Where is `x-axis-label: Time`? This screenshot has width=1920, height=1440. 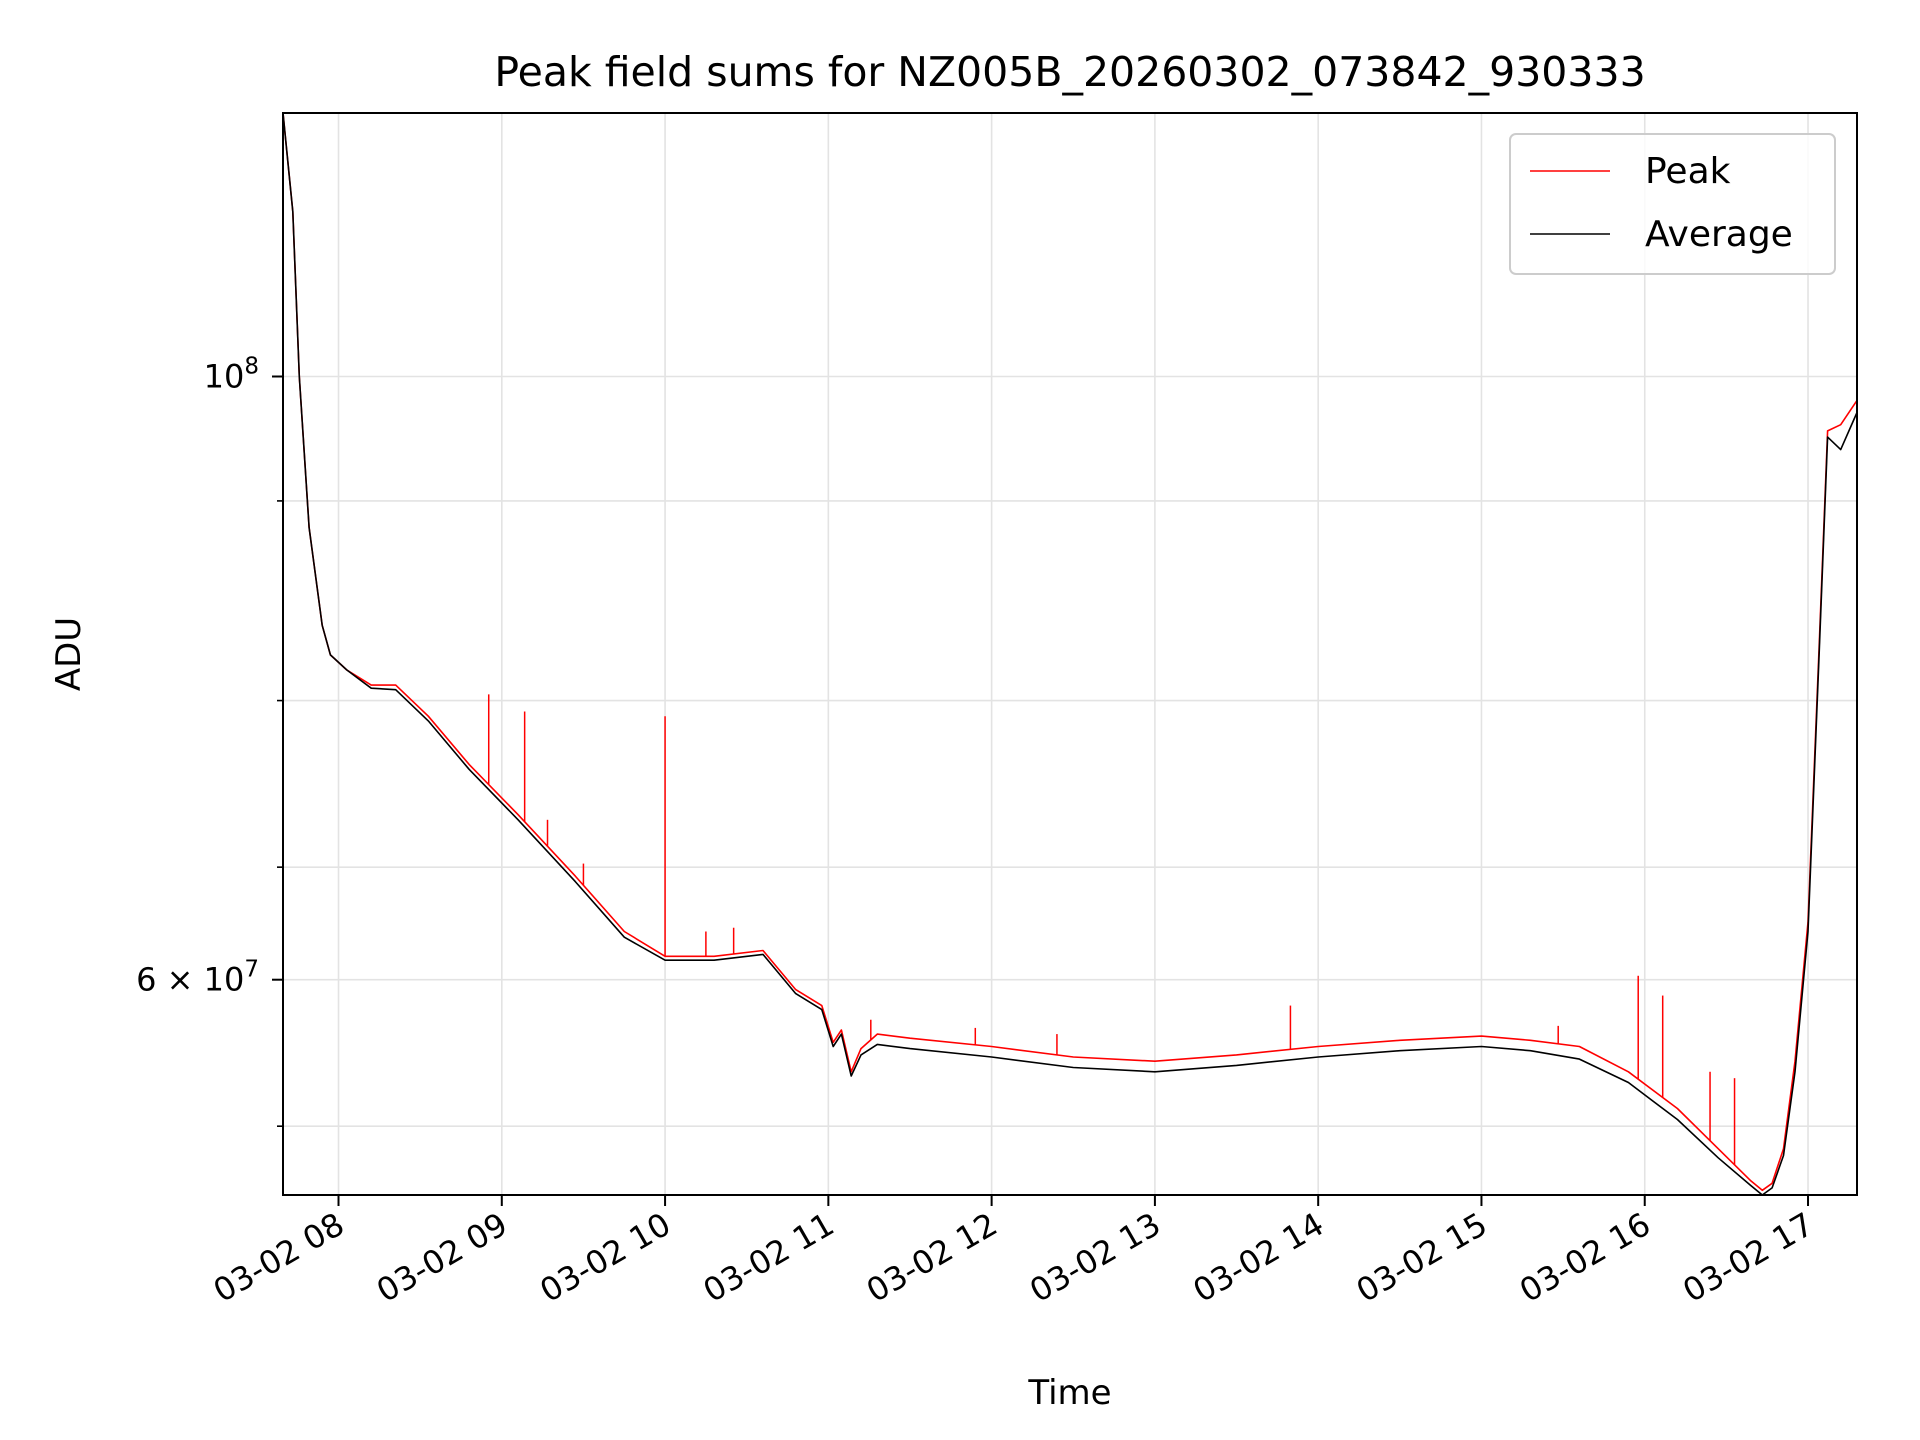 x-axis-label: Time is located at coordinates (1069, 1393).